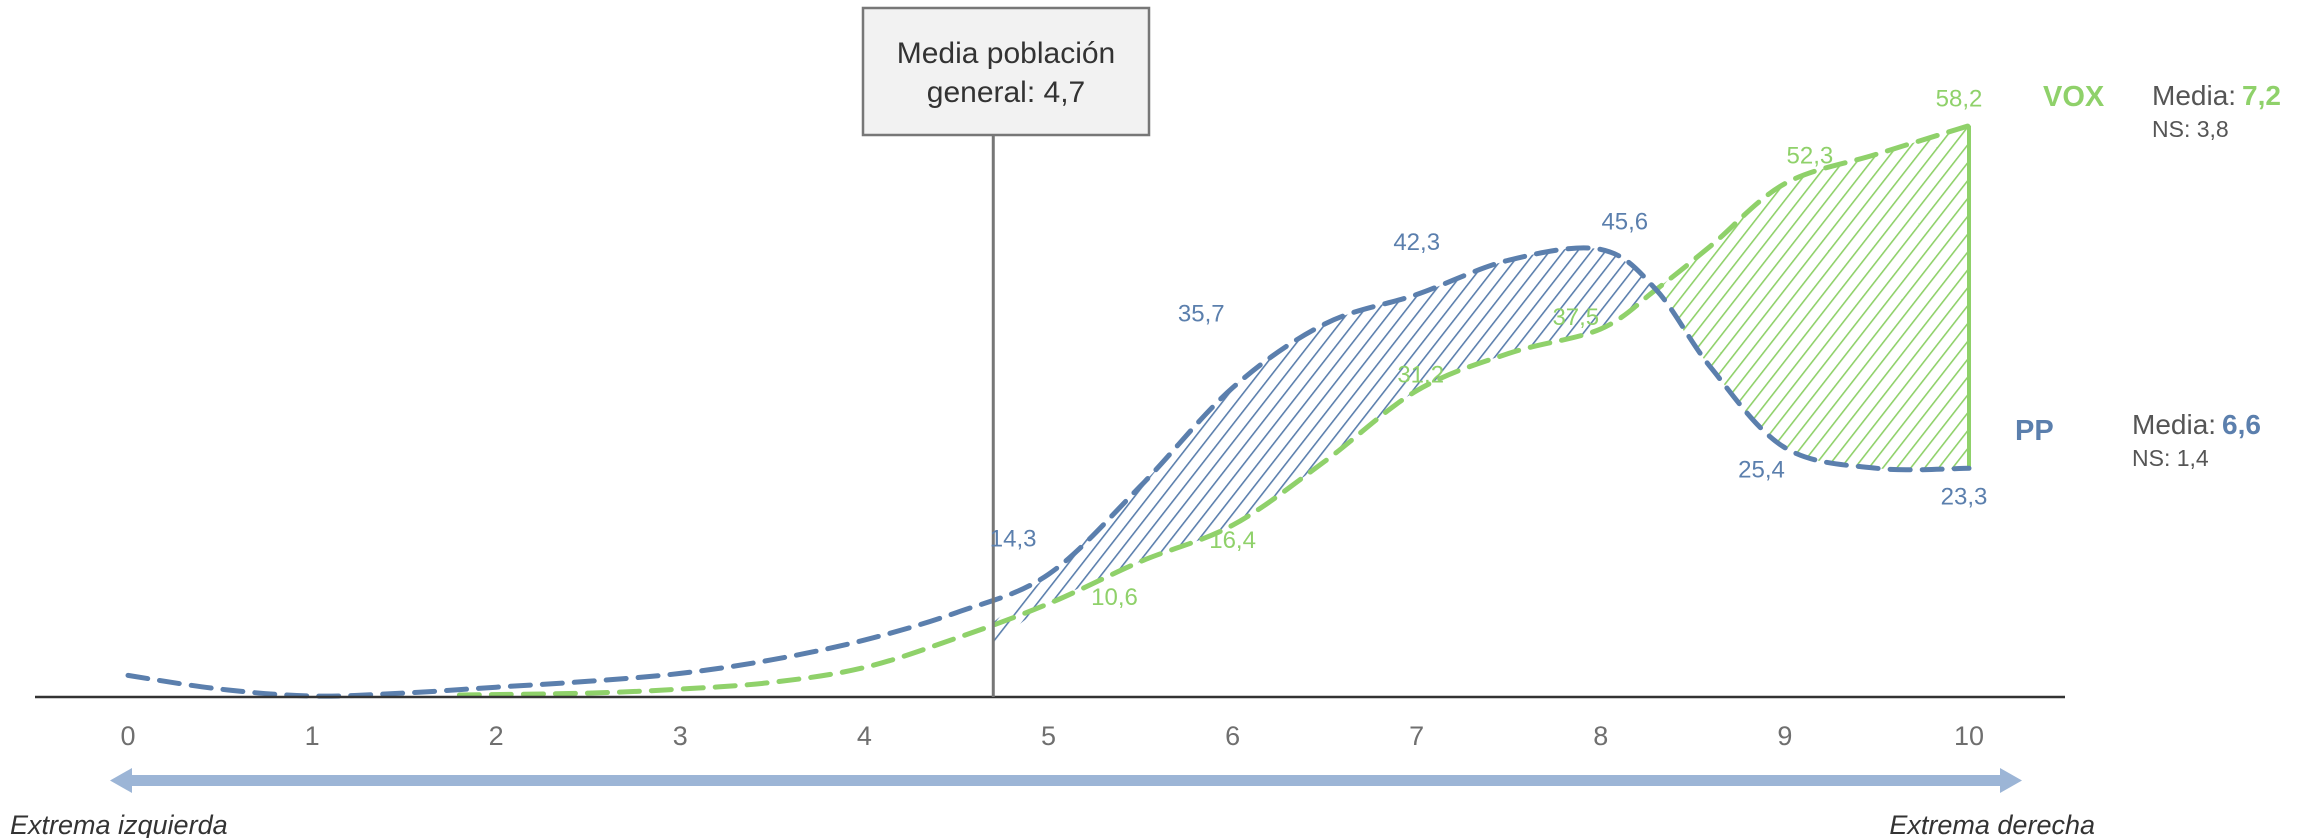 The image size is (2320, 838). What do you see at coordinates (1600, 736) in the screenshot?
I see `x-tick-label: 8` at bounding box center [1600, 736].